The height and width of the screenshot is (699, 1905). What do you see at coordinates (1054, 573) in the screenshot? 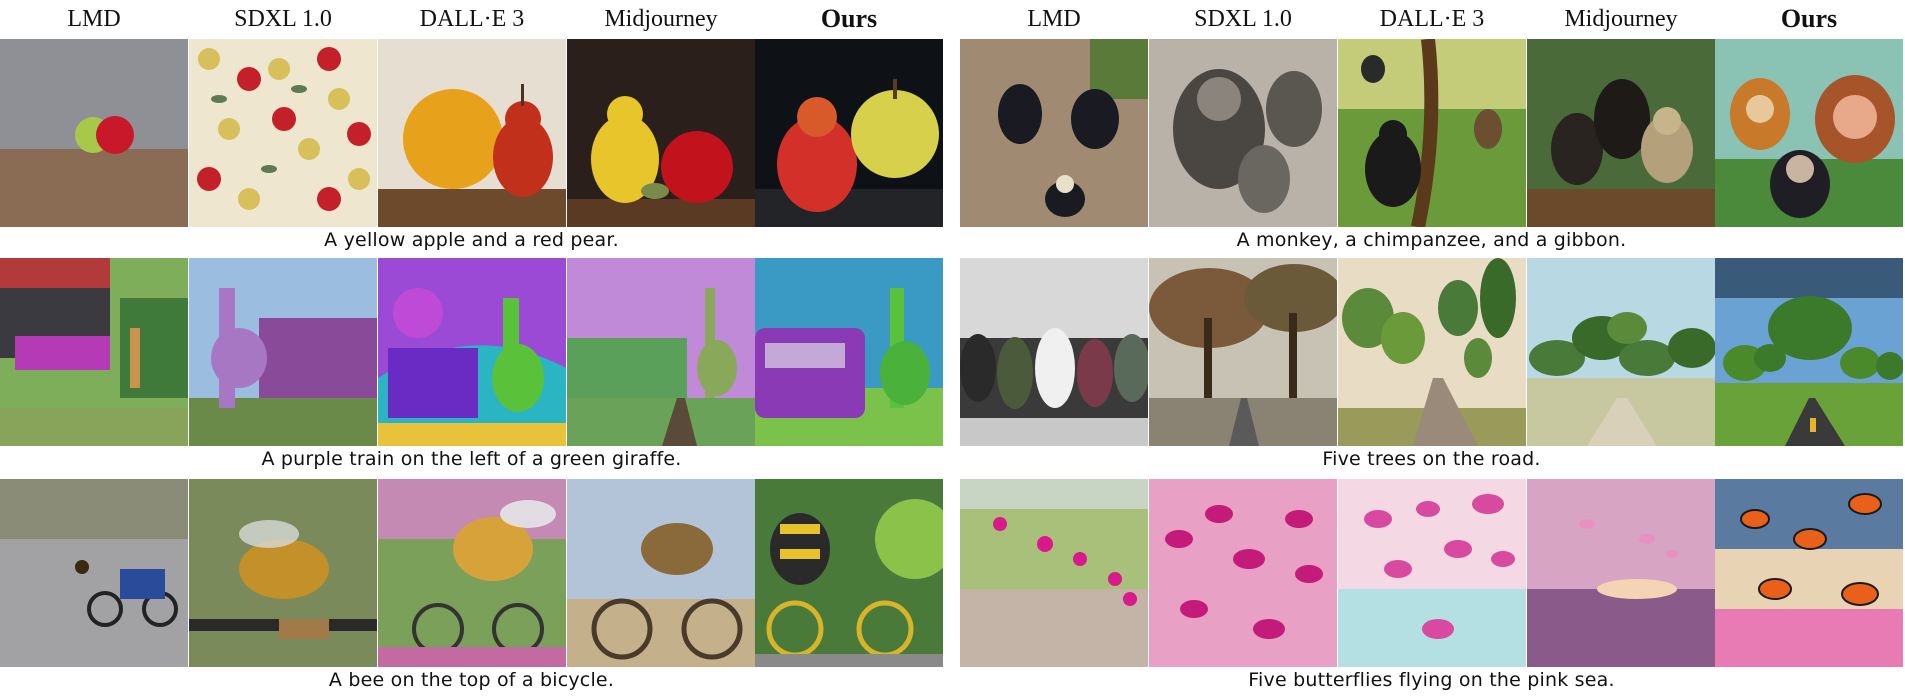
I see `image-lmd-butterflies` at bounding box center [1054, 573].